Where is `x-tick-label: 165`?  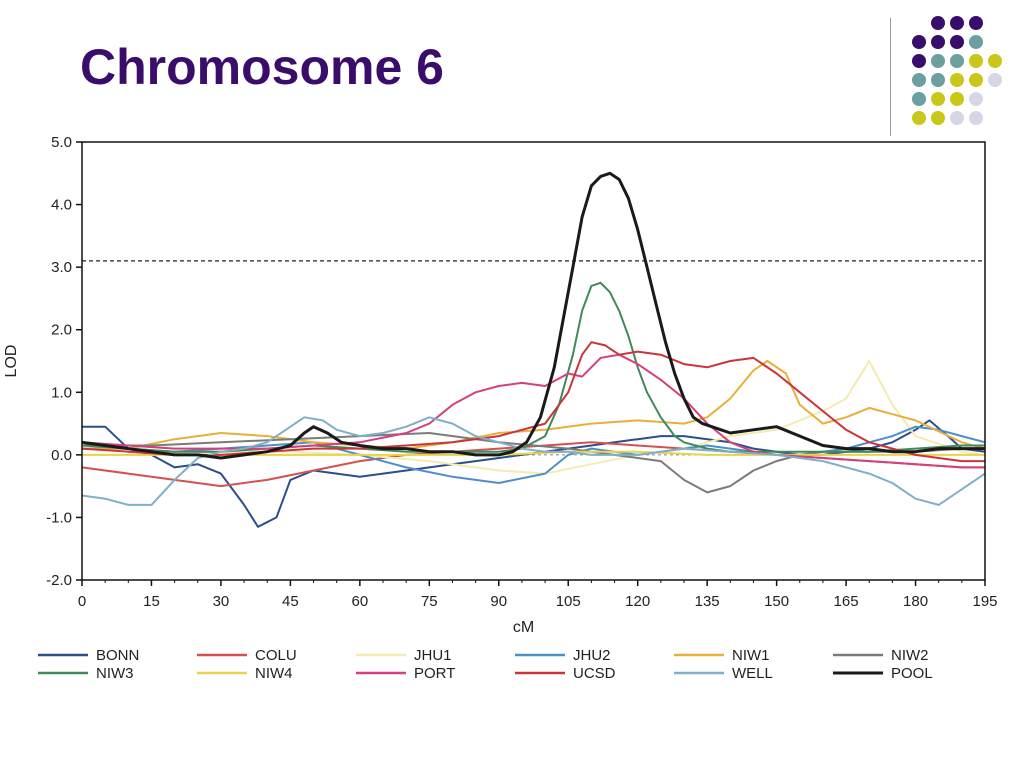 x-tick-label: 165 is located at coordinates (846, 601).